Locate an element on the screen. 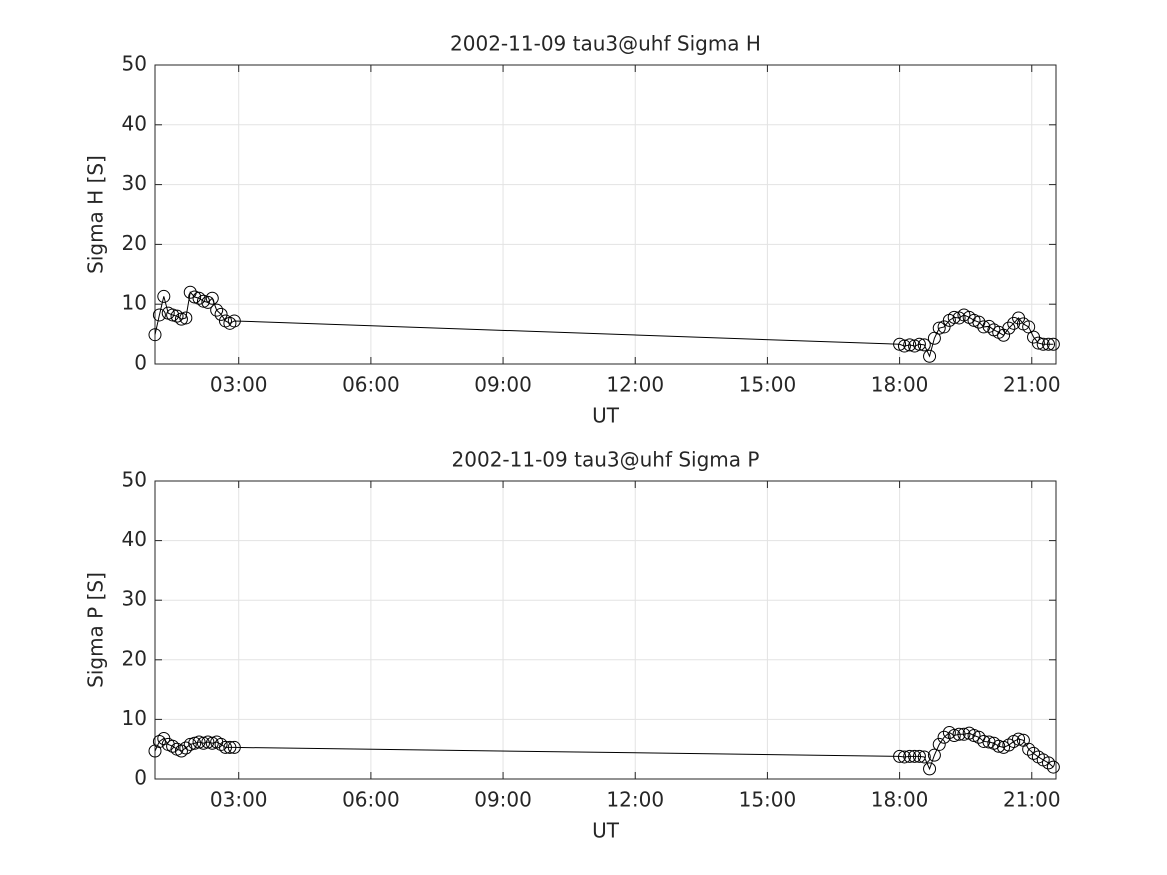 This screenshot has height=875, width=1167. x-tick-label: 12:00 is located at coordinates (635, 385).